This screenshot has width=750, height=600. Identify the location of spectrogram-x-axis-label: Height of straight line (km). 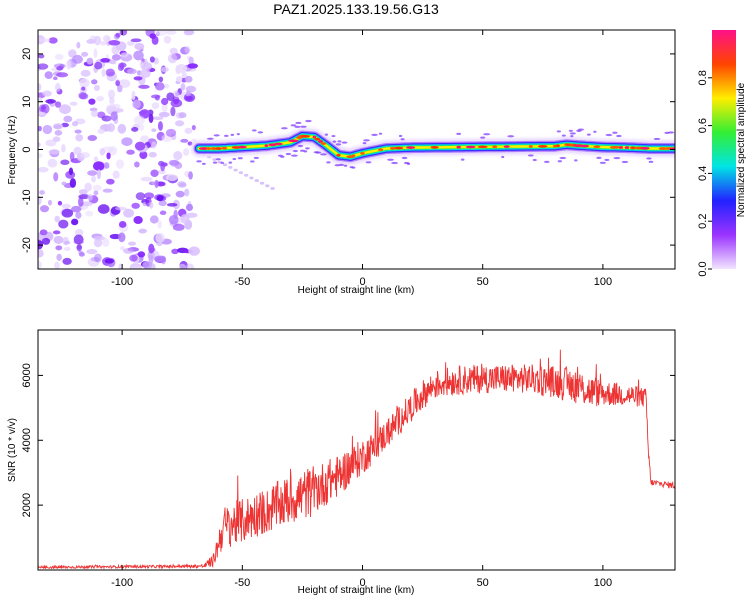
(356, 290).